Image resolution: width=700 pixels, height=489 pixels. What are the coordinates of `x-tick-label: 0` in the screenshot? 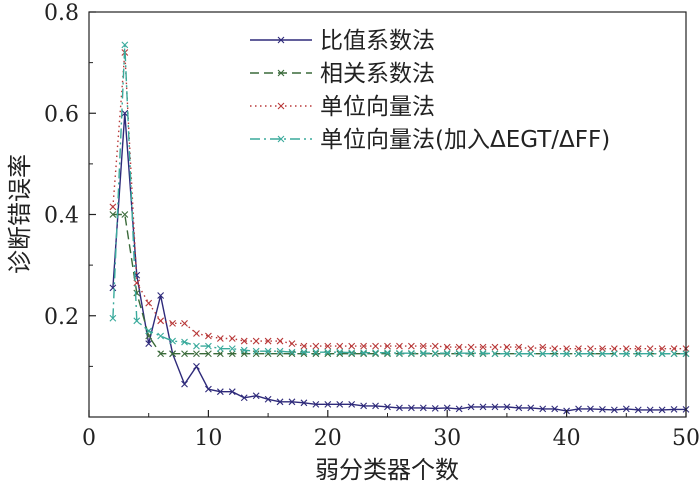 It's located at (89, 438).